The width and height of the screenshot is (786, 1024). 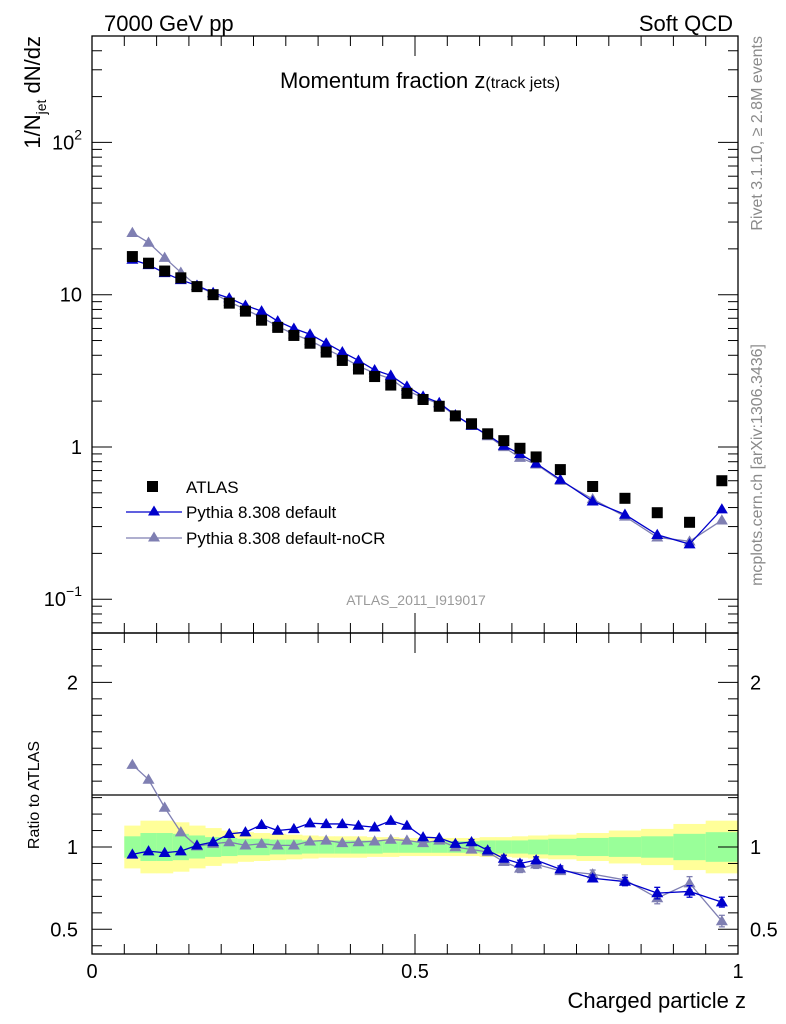 I want to click on y-tick-label: 102, so click(x=67, y=140).